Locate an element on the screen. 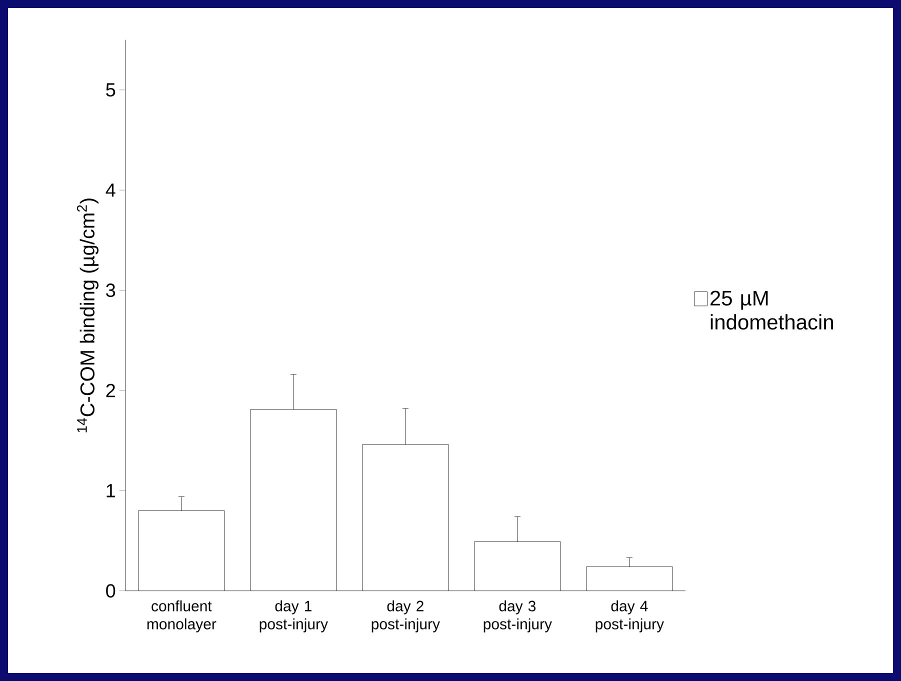 Image resolution: width=901 pixels, height=681 pixels. x-tick-label: day 1 post-injury is located at coordinates (294, 616).